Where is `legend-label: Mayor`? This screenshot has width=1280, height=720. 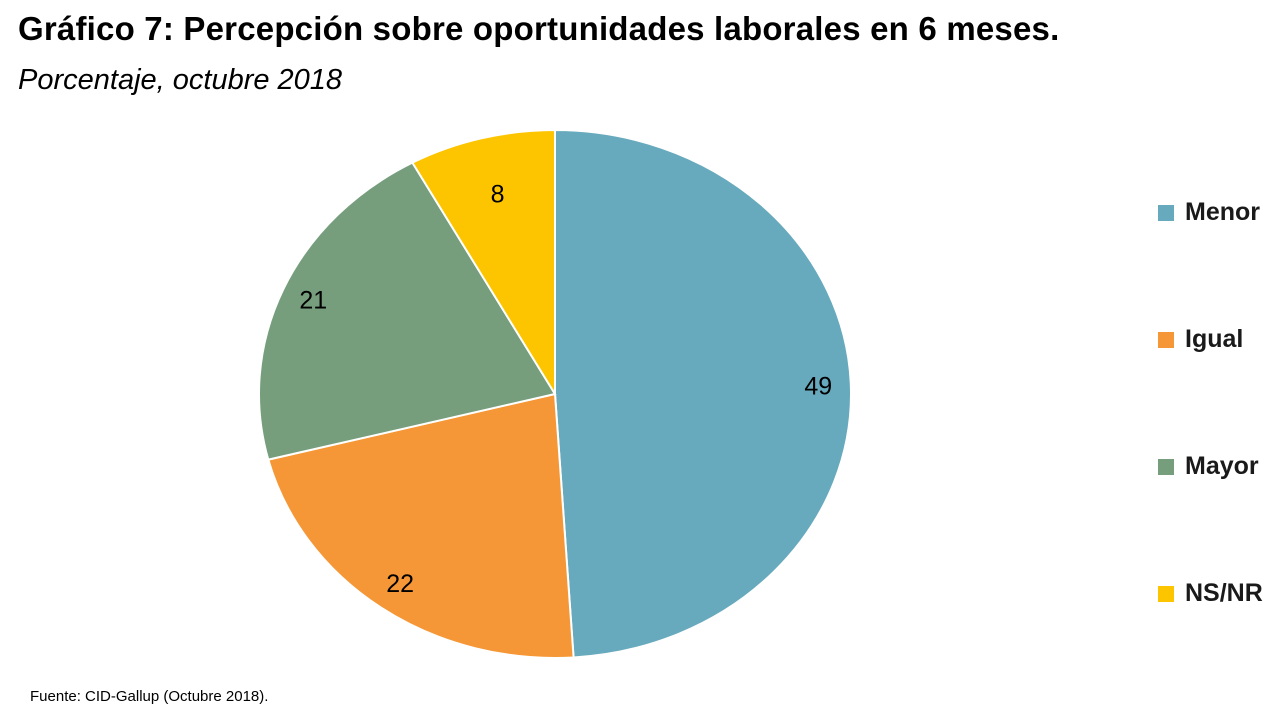
legend-label: Mayor is located at coordinates (1222, 466).